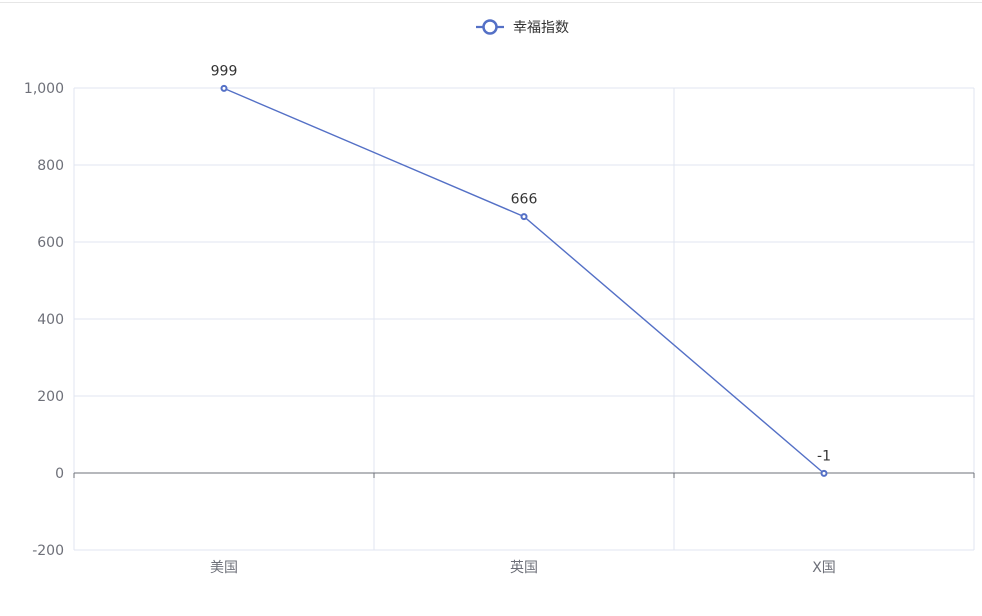 The image size is (982, 616). I want to click on top-divider, so click(491, 2).